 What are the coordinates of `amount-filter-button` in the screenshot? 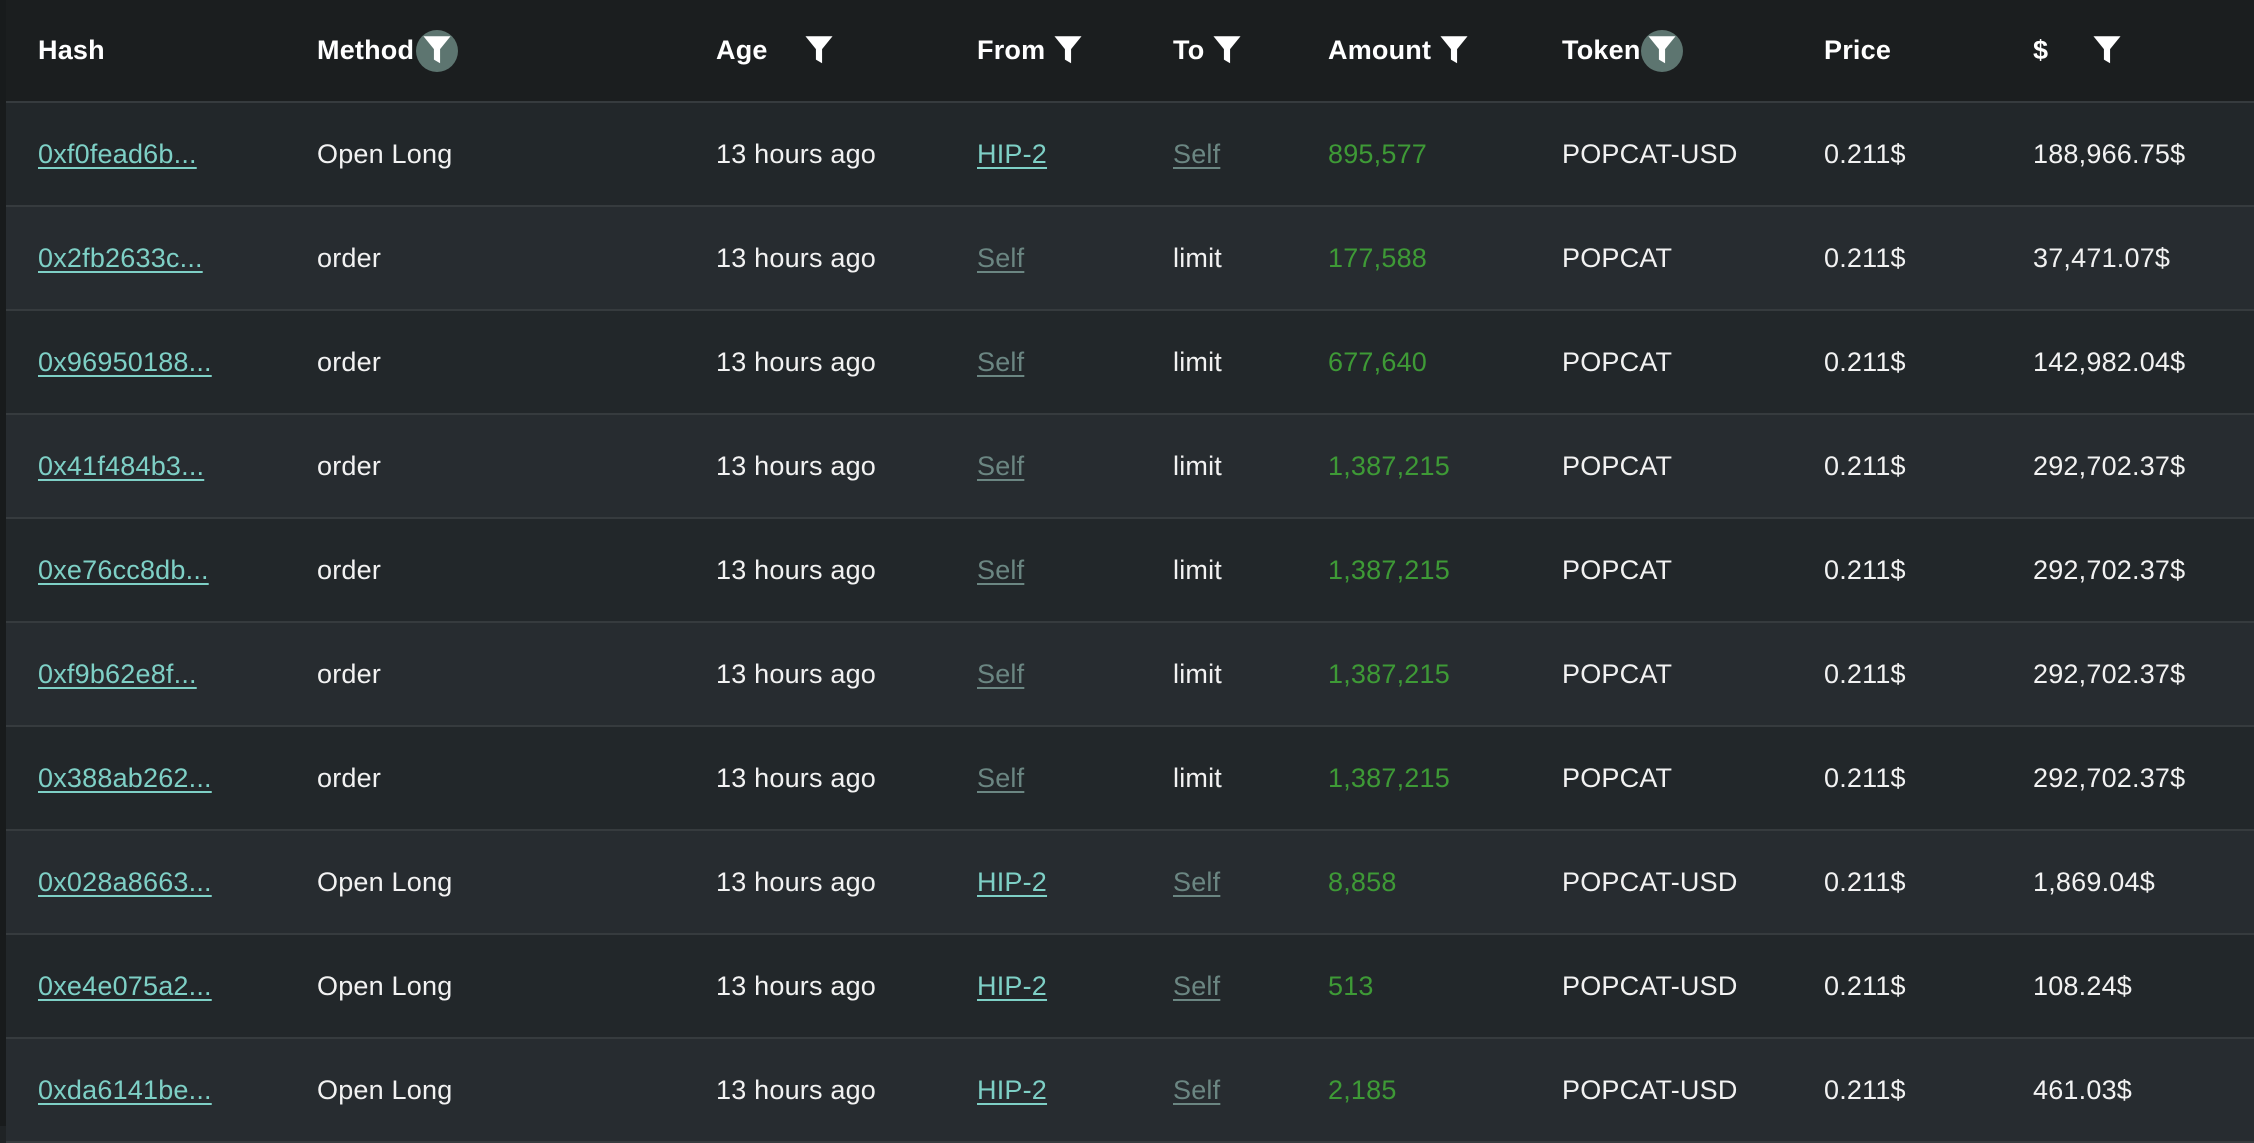 It's located at (1454, 51).